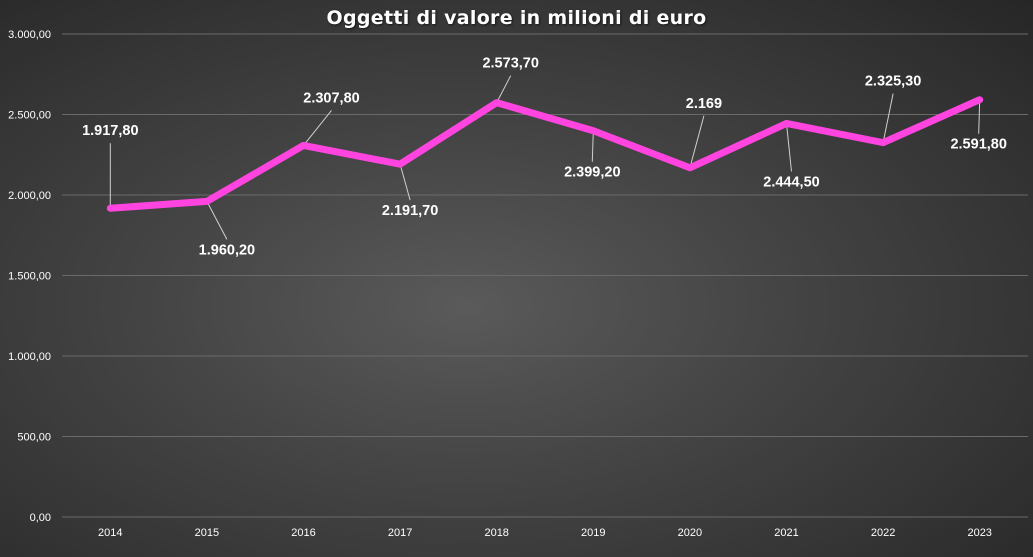 This screenshot has width=1033, height=557. Describe the element at coordinates (29, 116) in the screenshot. I see `y-tick-label: 2.500,00` at that location.